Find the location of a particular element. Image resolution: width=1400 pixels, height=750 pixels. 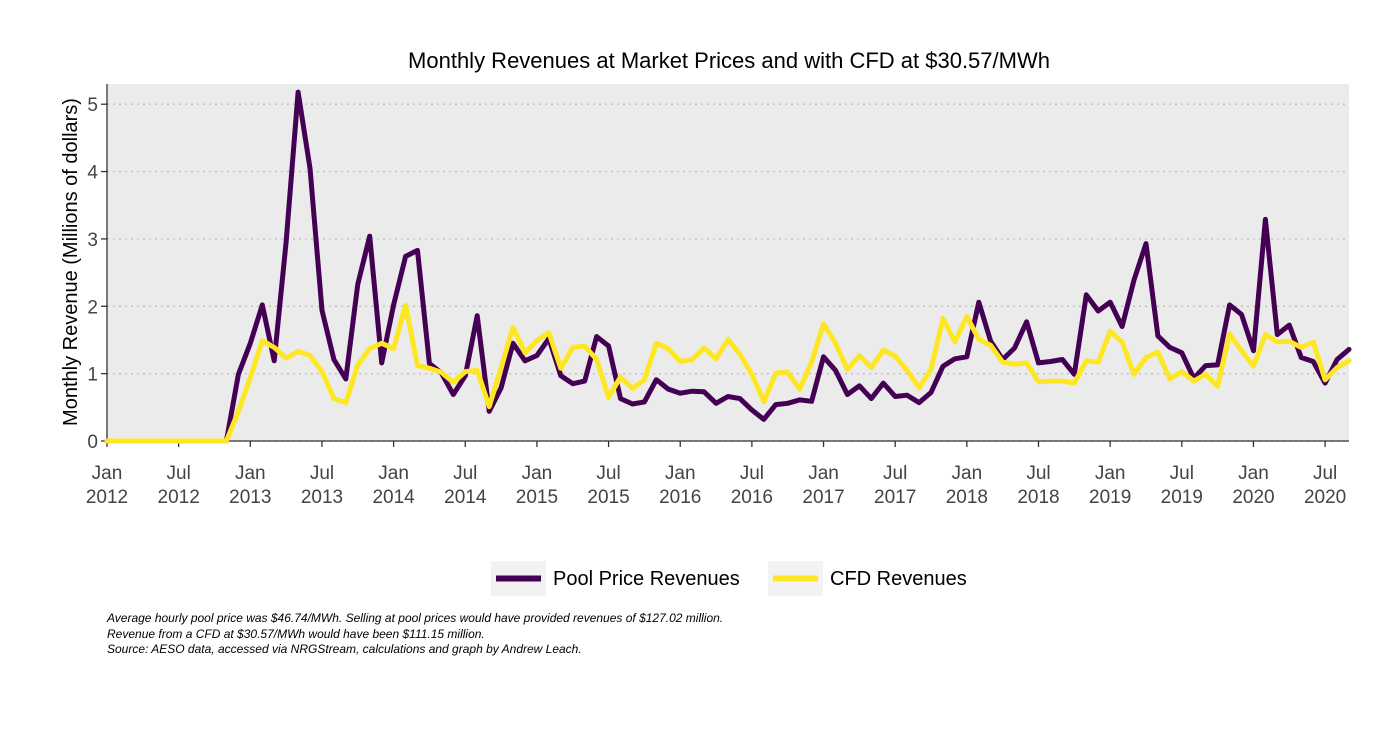

x-tick-label: Jan 2012 is located at coordinates (107, 485).